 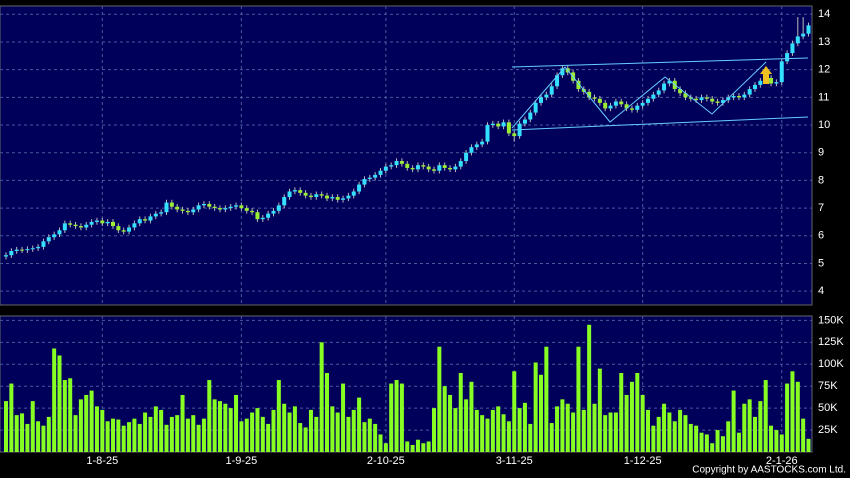 What do you see at coordinates (824, 42) in the screenshot?
I see `y-tick-label: 13` at bounding box center [824, 42].